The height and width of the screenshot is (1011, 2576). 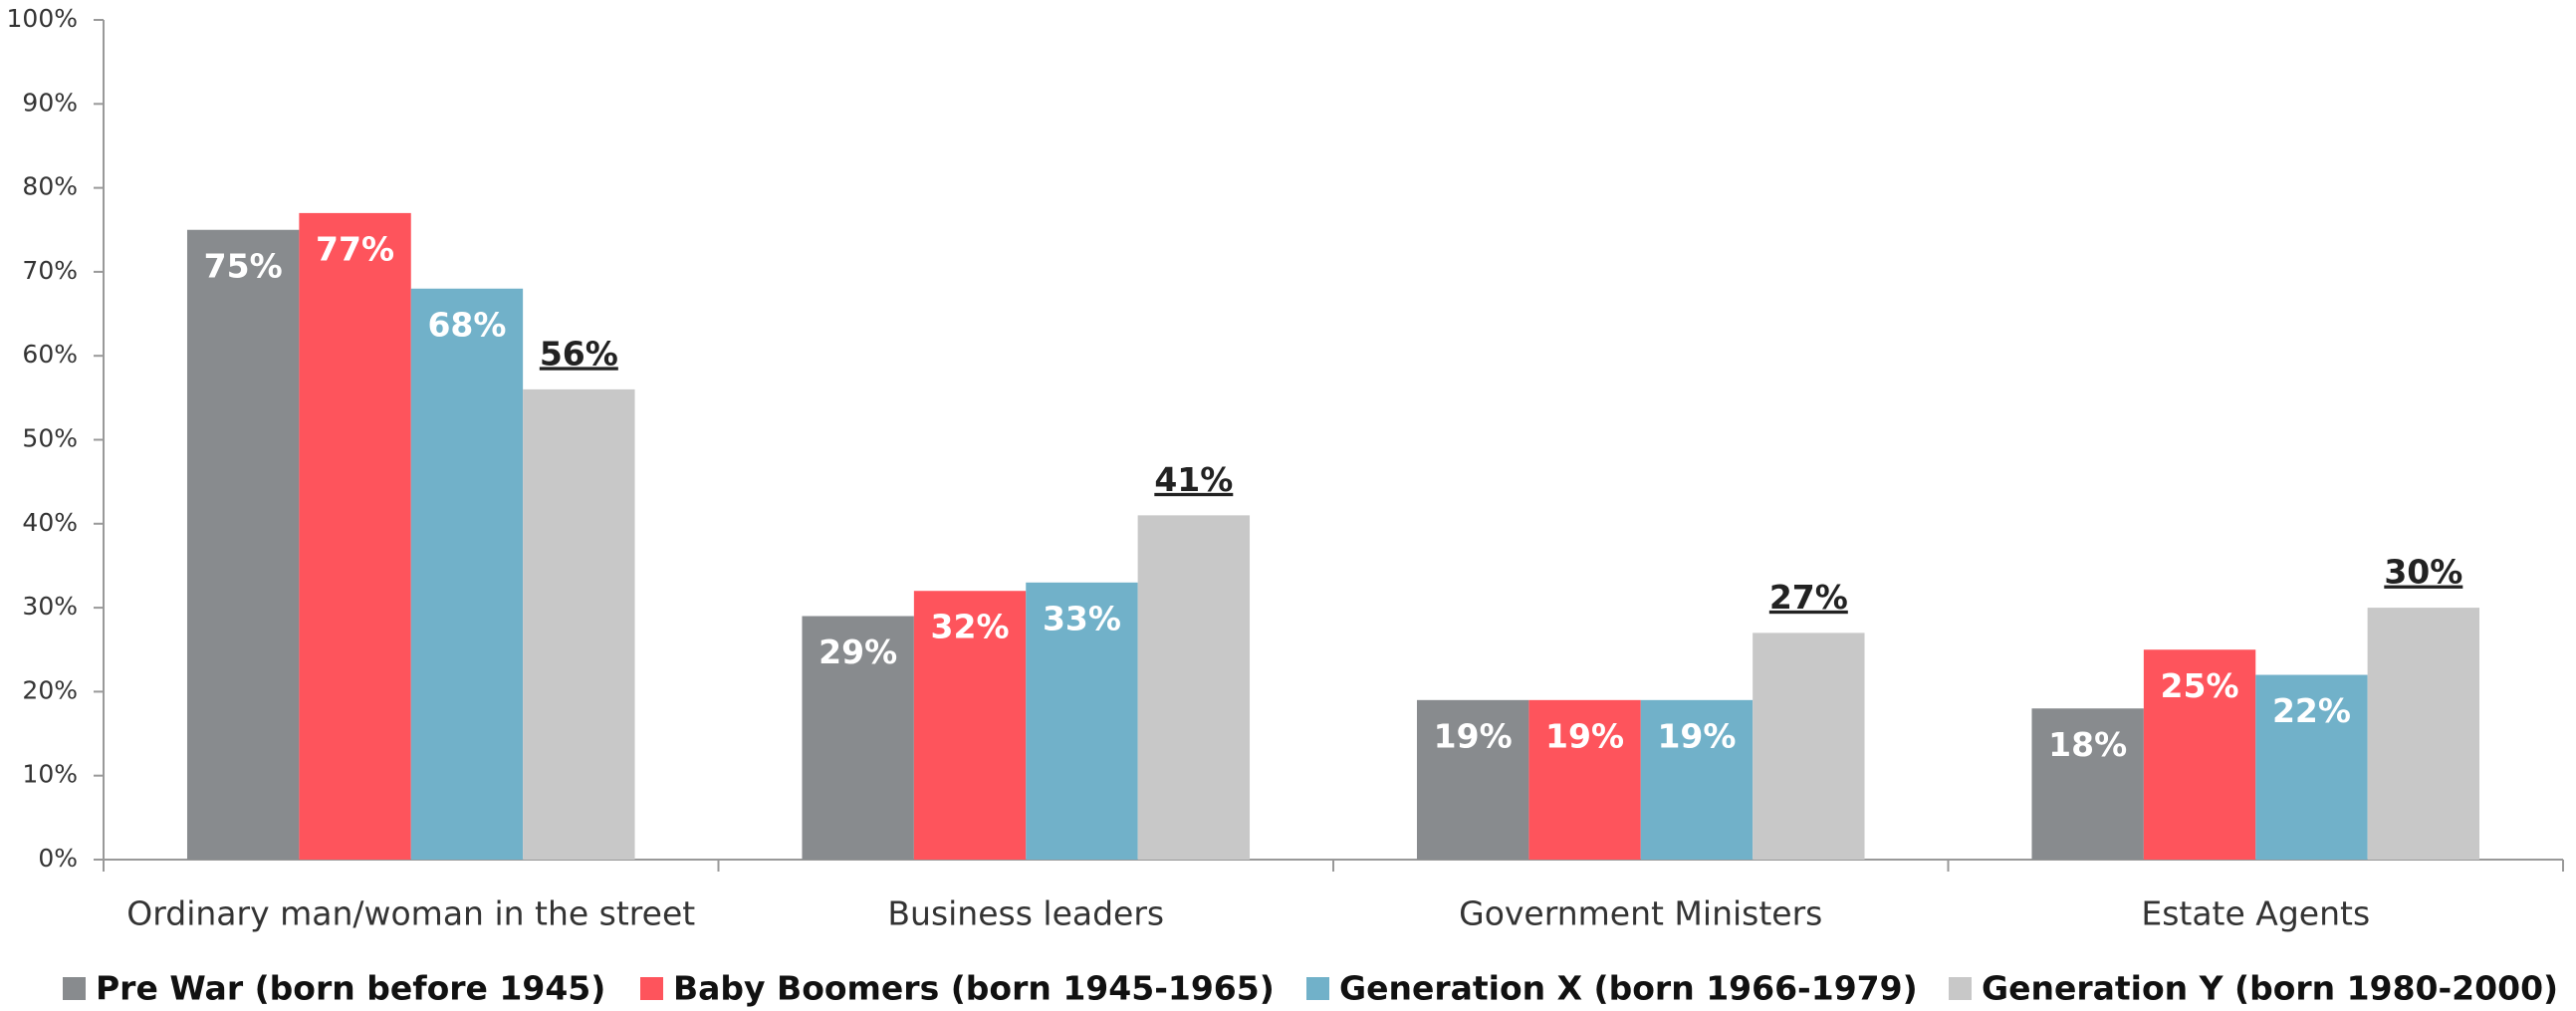 What do you see at coordinates (1025, 913) in the screenshot?
I see `x-tick-label: Business leaders` at bounding box center [1025, 913].